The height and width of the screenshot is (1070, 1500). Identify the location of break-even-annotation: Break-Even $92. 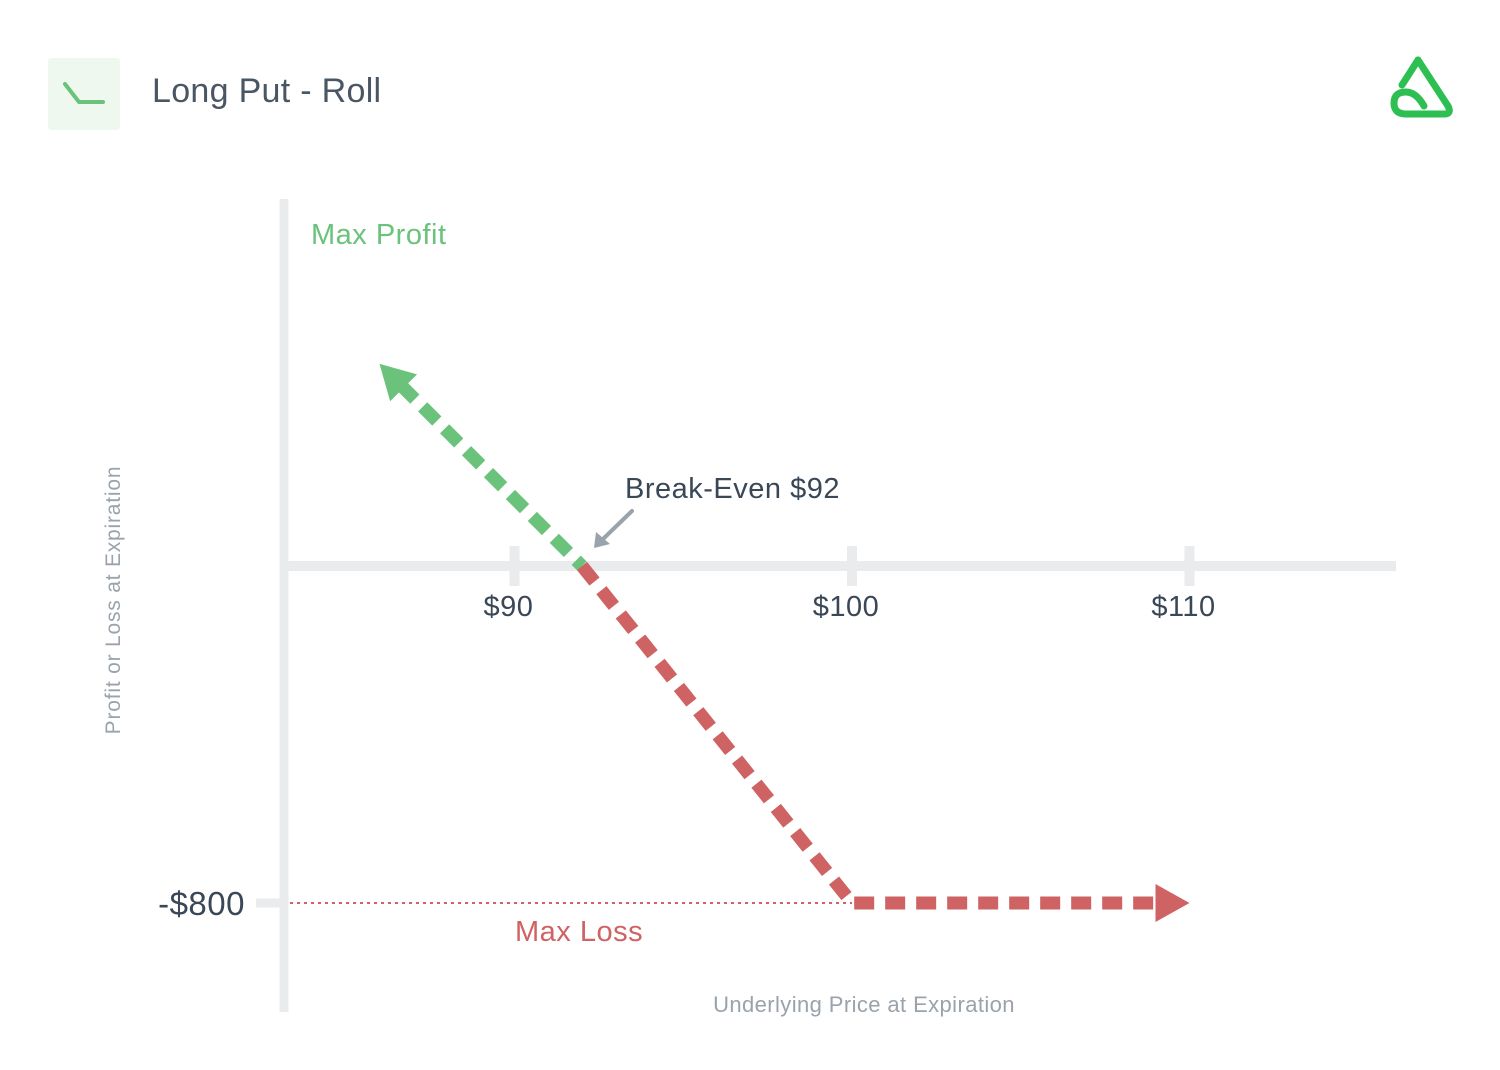
(732, 489).